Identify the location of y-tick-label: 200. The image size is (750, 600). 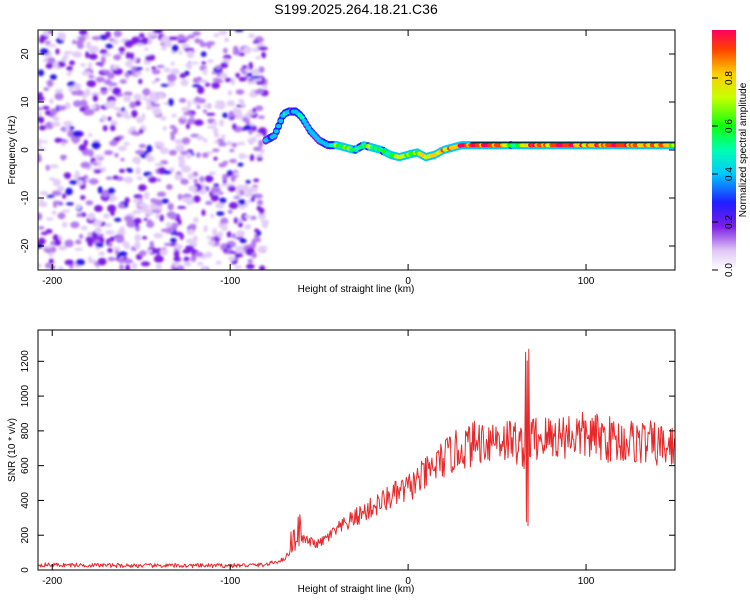
(25, 534).